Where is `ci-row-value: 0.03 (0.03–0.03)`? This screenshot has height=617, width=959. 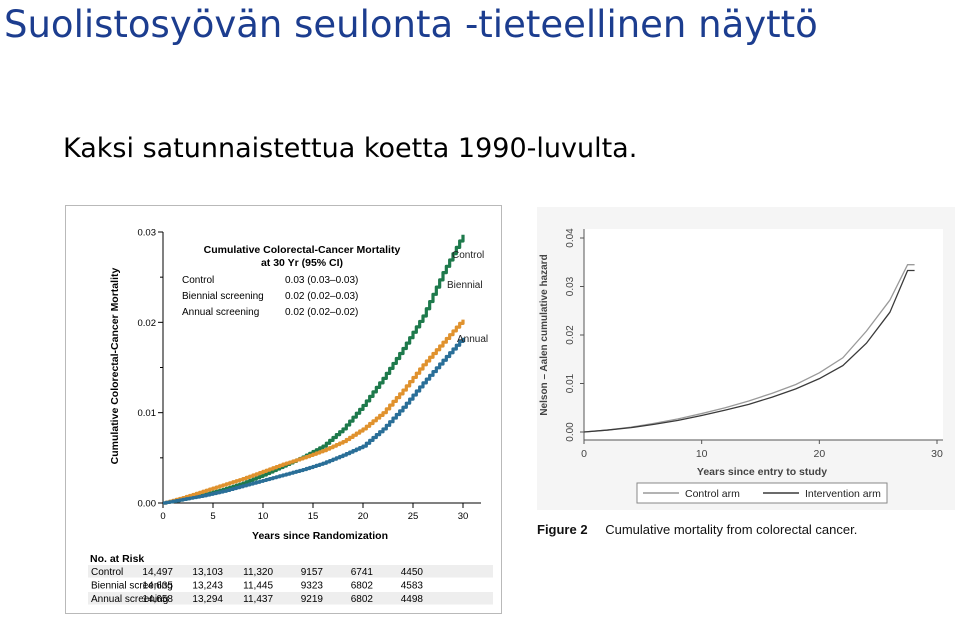
ci-row-value: 0.03 (0.03–0.03) is located at coordinates (321, 280).